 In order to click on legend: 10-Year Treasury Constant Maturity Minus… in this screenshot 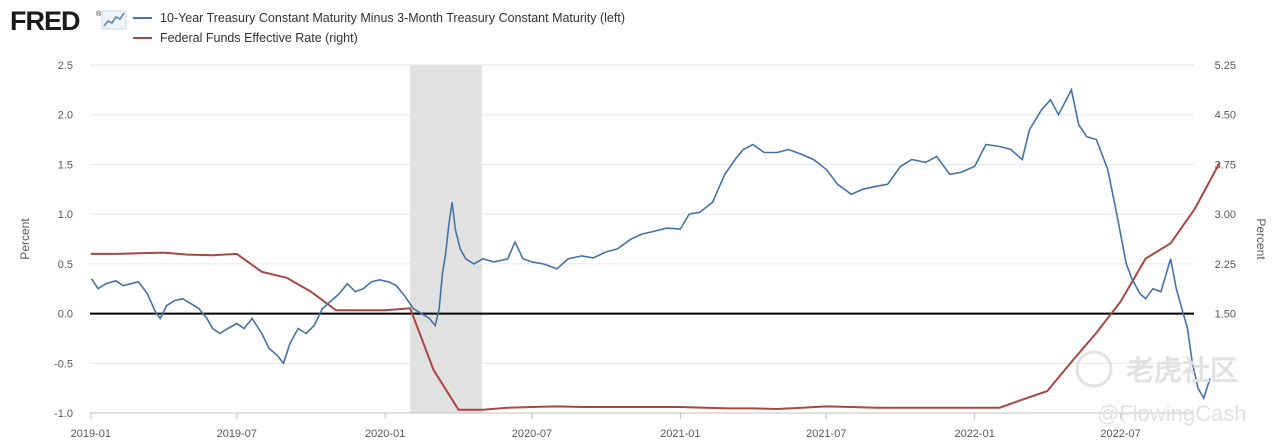, I will do `click(379, 28)`.